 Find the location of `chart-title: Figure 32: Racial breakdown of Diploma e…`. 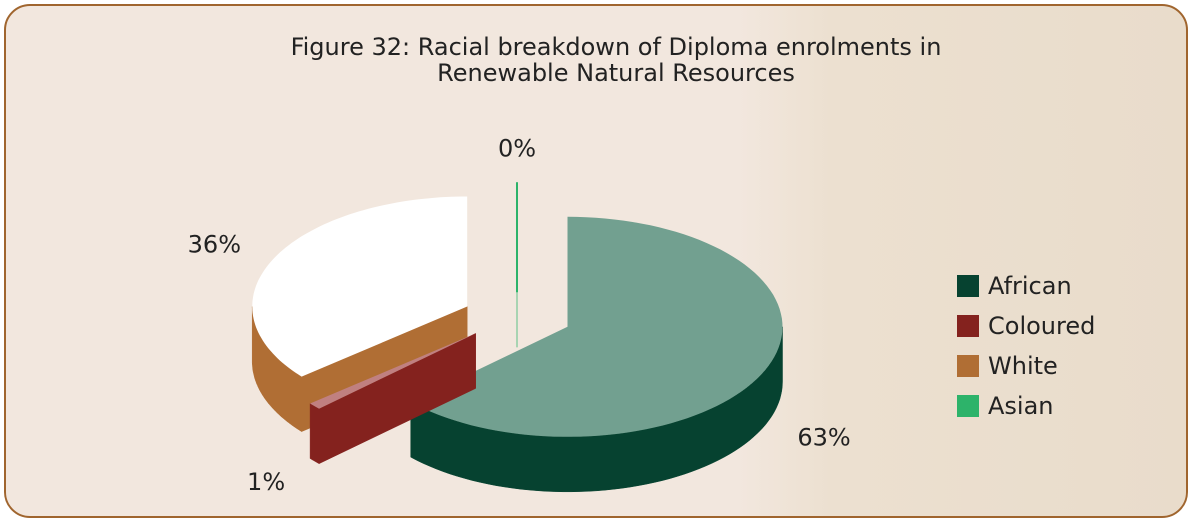

chart-title: Figure 32: Racial breakdown of Diploma e… is located at coordinates (616, 60).